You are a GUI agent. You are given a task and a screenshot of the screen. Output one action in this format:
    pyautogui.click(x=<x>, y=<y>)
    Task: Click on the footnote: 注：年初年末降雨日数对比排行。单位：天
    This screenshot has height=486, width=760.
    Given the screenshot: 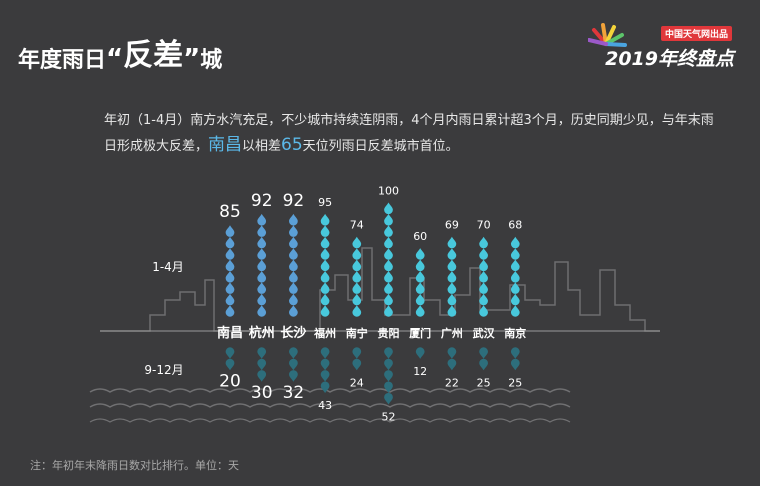 What is the action you would take?
    pyautogui.click(x=134, y=465)
    